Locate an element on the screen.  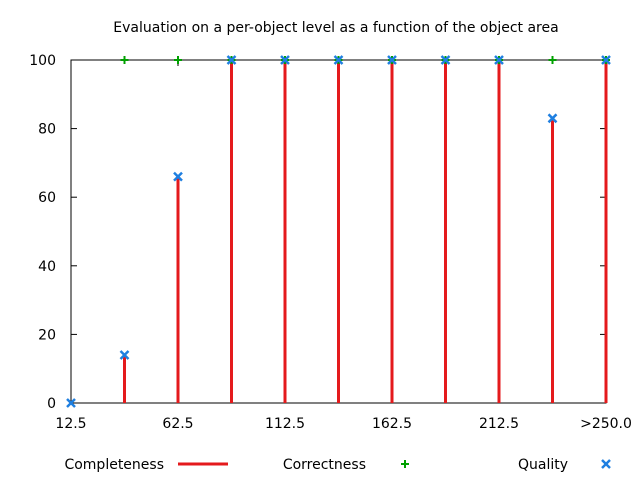
y-tick-label: 60 is located at coordinates (47, 198).